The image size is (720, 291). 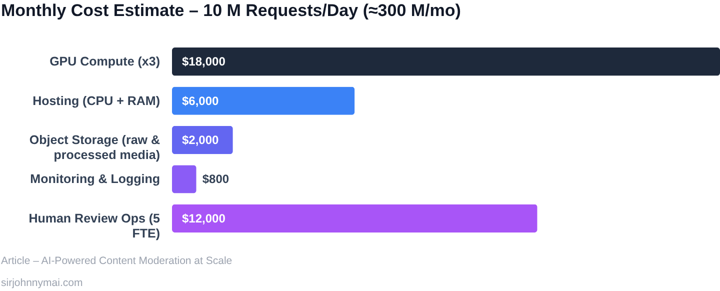 What do you see at coordinates (231, 10) in the screenshot?
I see `chart-title: Monthly Cost Estimate – 10 M Requests/Day (≈300 M/mo)` at bounding box center [231, 10].